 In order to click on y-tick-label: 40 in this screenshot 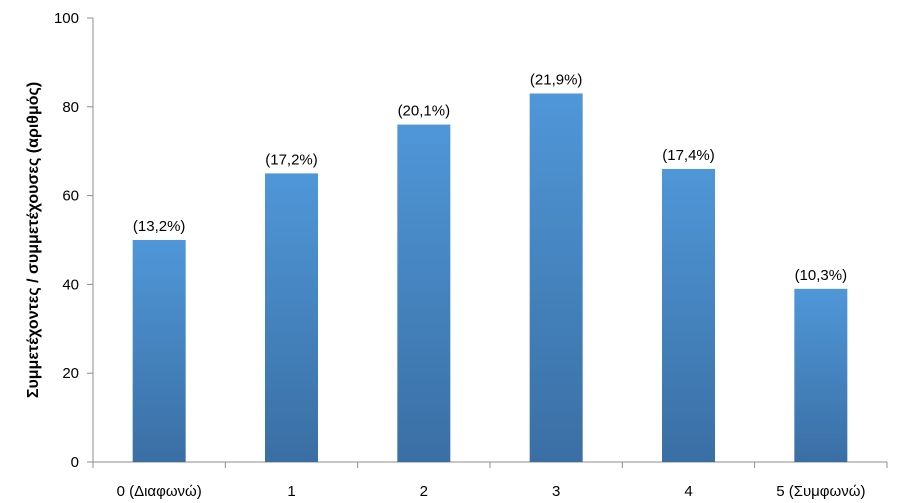, I will do `click(70, 284)`.